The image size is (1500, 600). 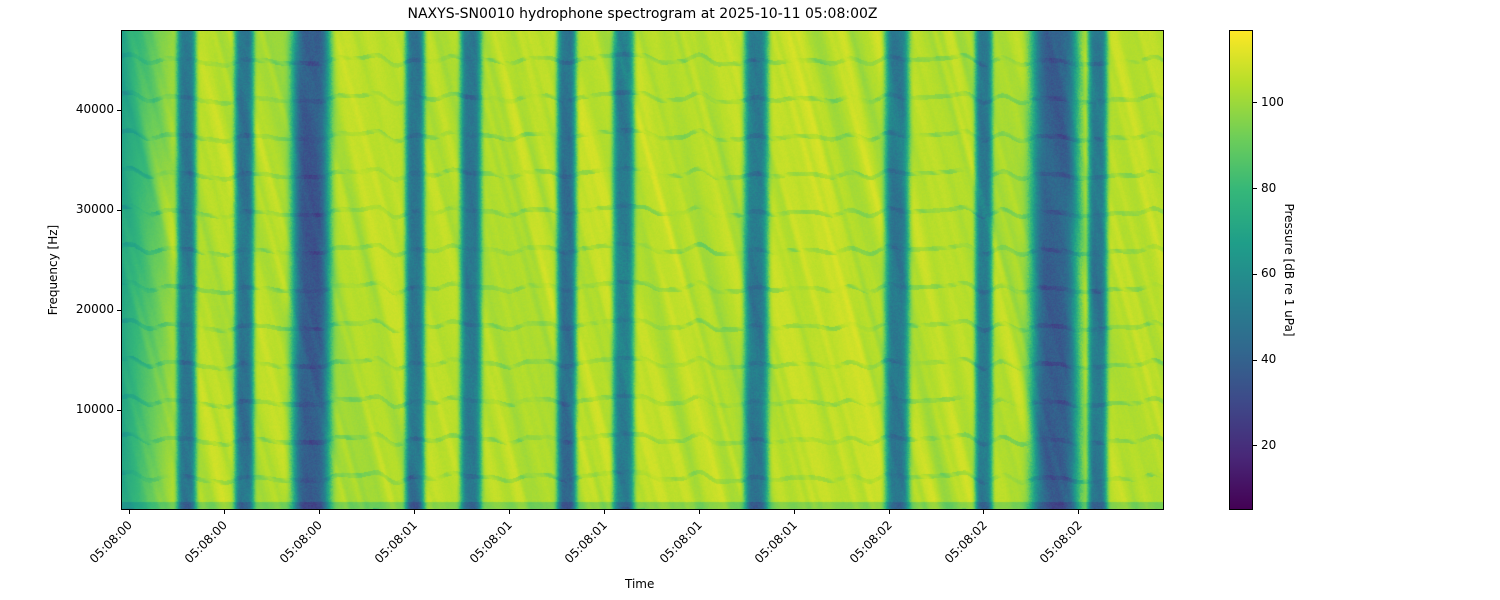 What do you see at coordinates (1269, 273) in the screenshot?
I see `colorbar-tick-label: 60` at bounding box center [1269, 273].